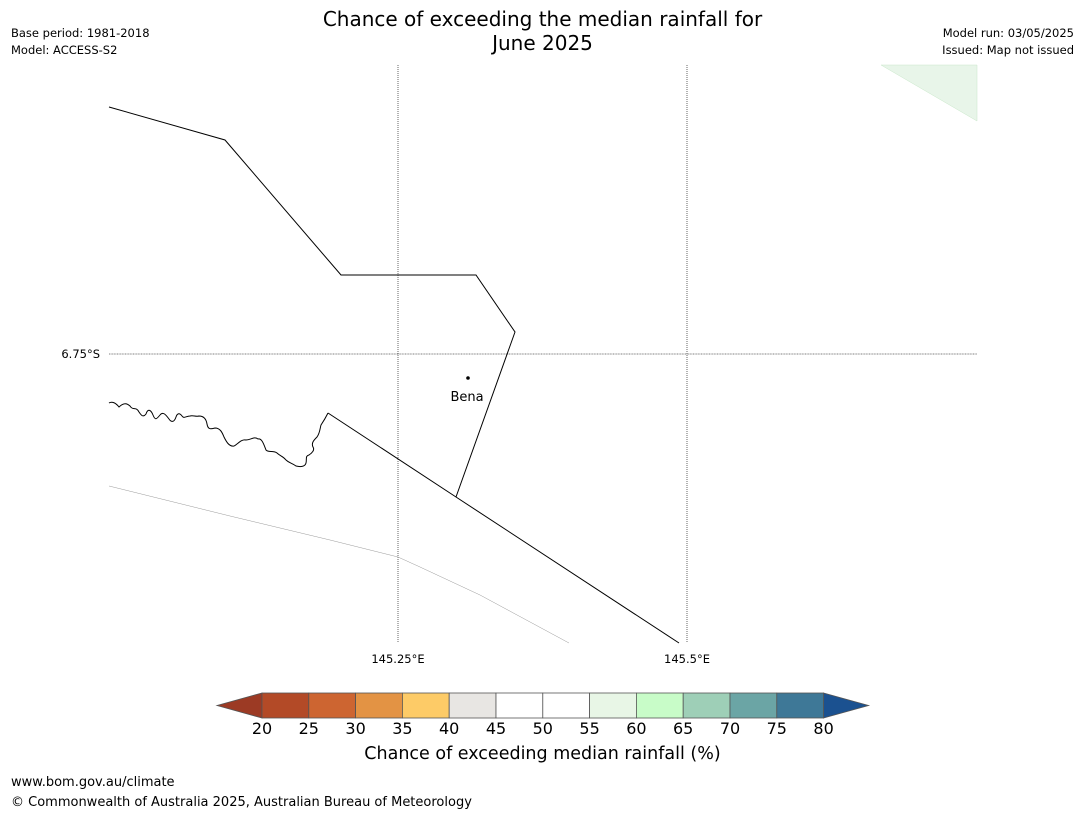 The height and width of the screenshot is (816, 1085). I want to click on colorbar-tick-label: 65, so click(683, 728).